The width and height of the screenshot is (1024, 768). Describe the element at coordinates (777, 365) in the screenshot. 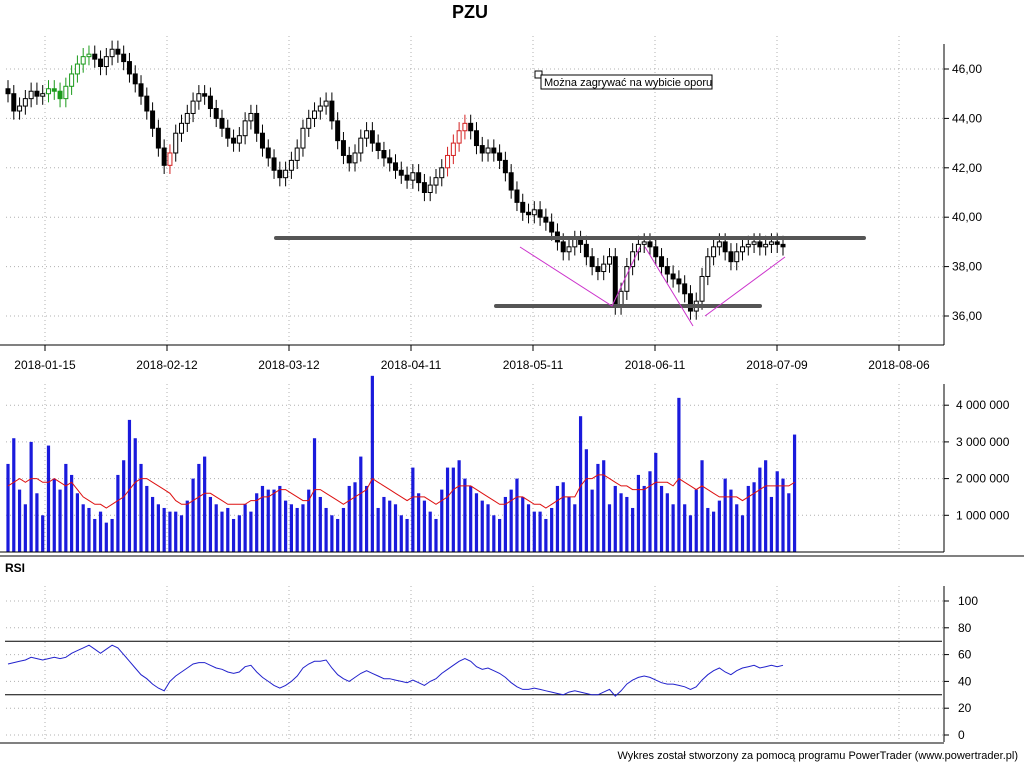

I see `x-tick-label: 2018-07-09` at that location.